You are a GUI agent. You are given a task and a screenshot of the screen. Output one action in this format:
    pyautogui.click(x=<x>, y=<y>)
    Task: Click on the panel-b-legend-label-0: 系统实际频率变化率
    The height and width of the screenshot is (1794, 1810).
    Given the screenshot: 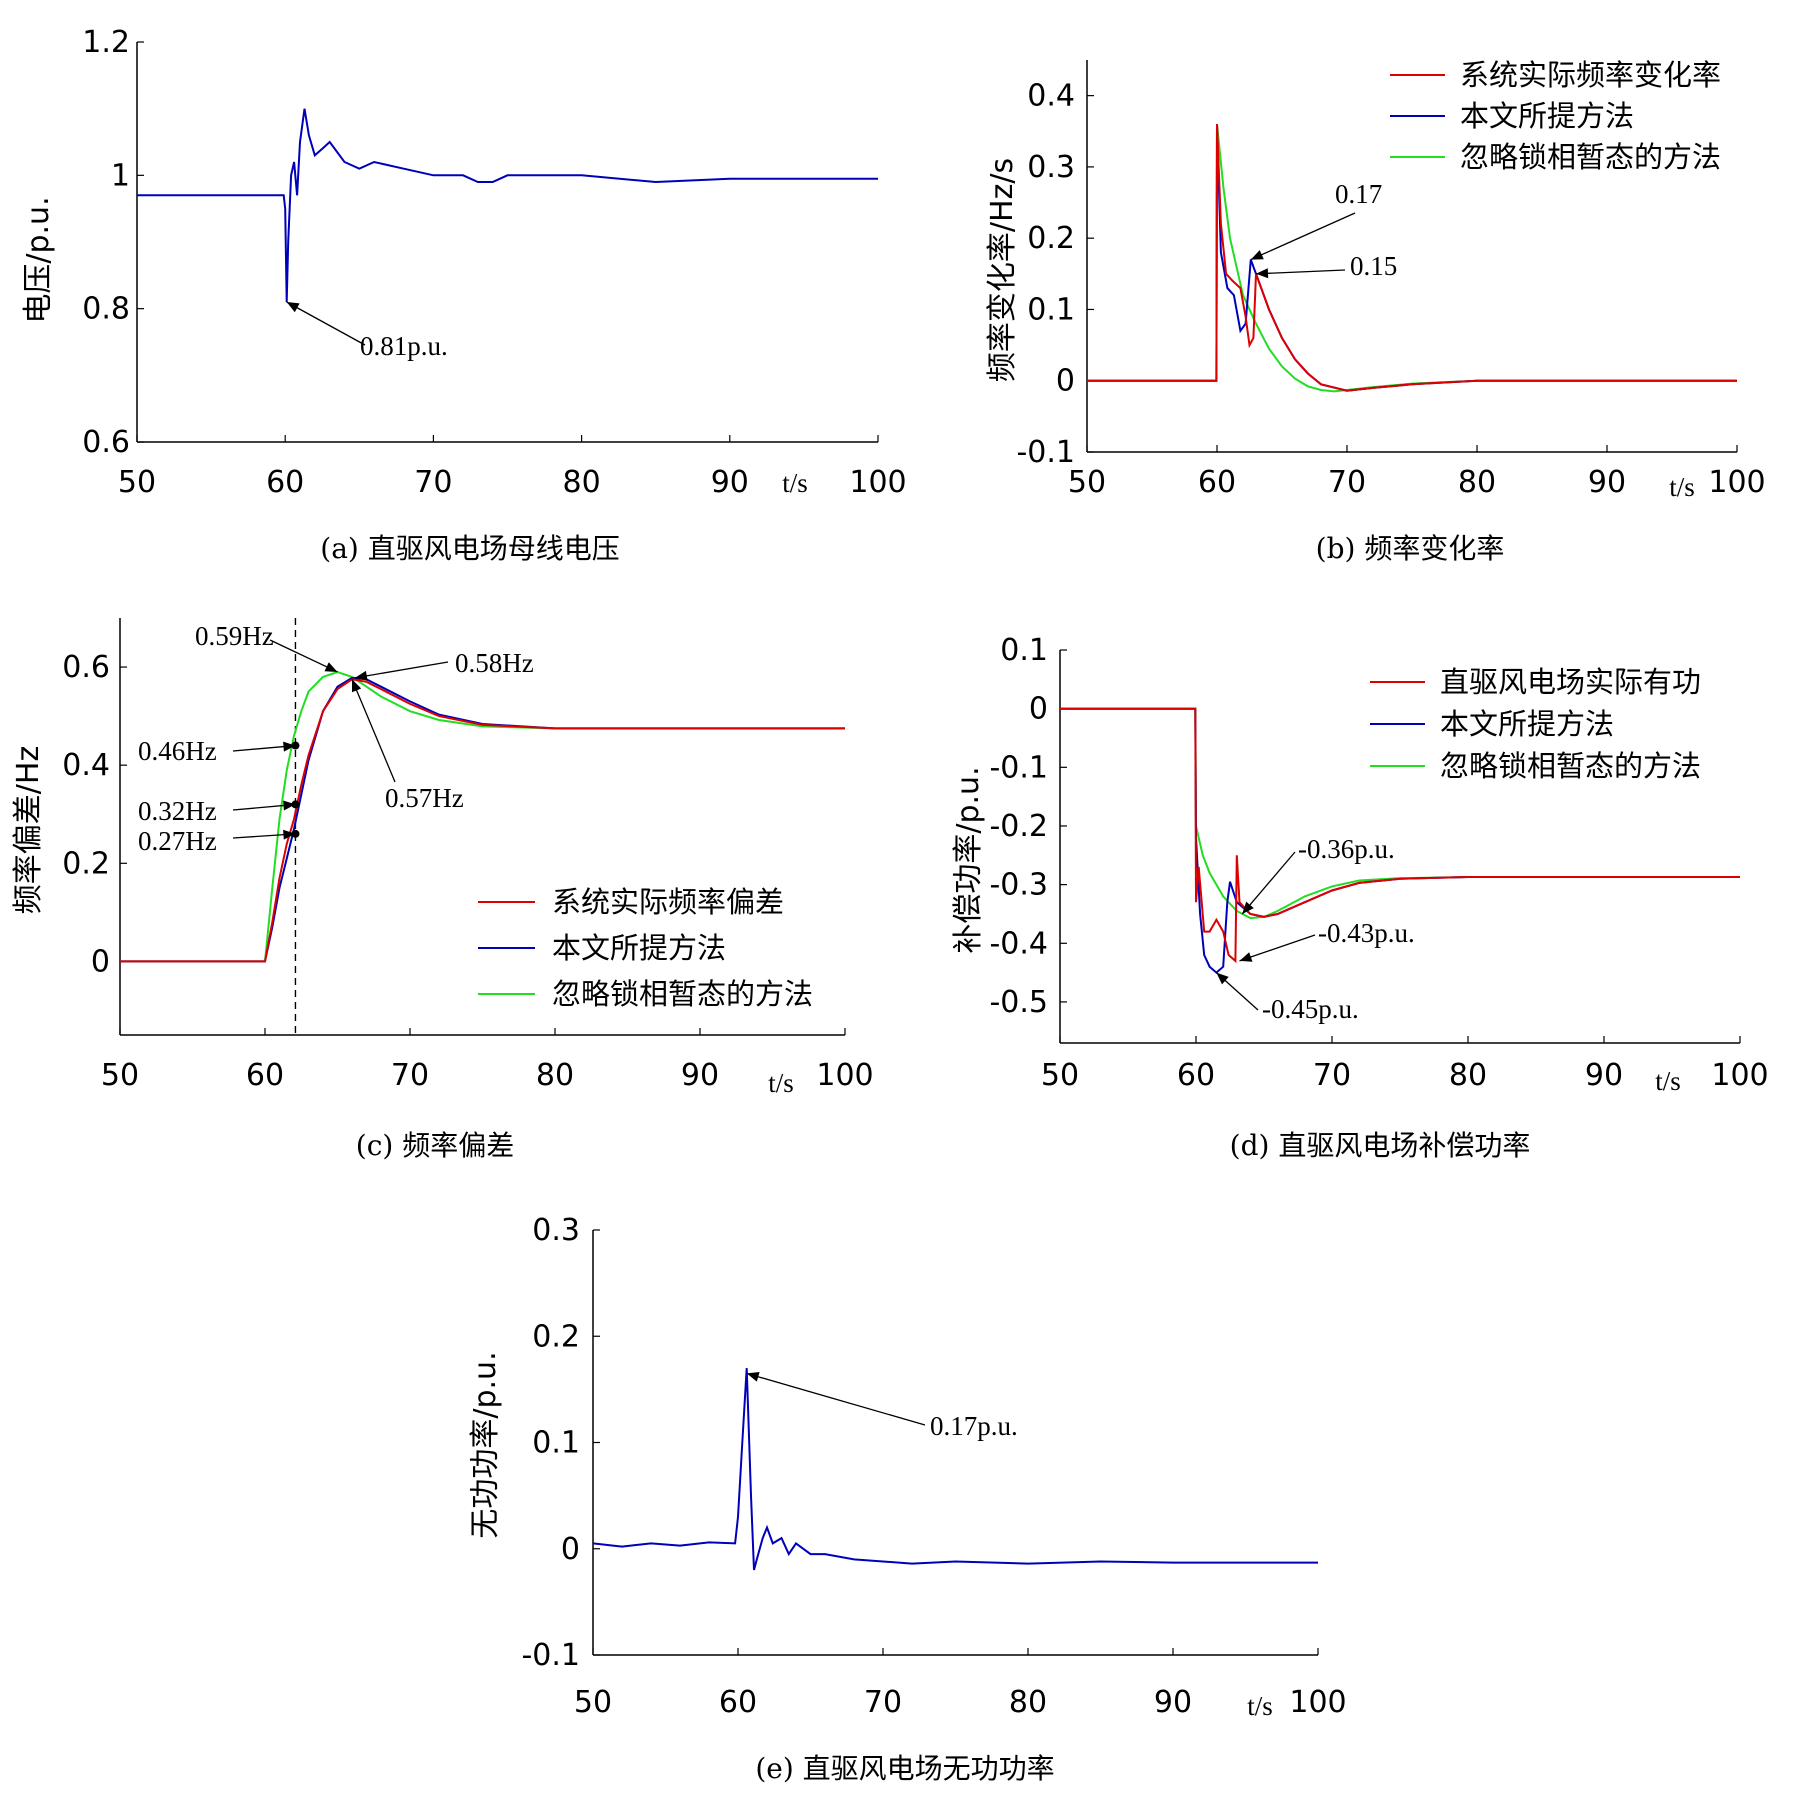 What is the action you would take?
    pyautogui.click(x=1590, y=75)
    